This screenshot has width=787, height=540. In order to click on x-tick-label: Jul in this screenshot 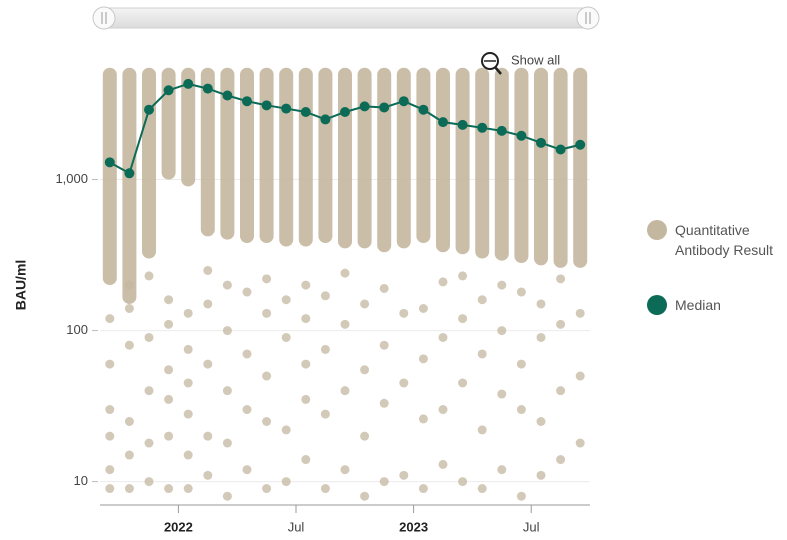, I will do `click(531, 526)`.